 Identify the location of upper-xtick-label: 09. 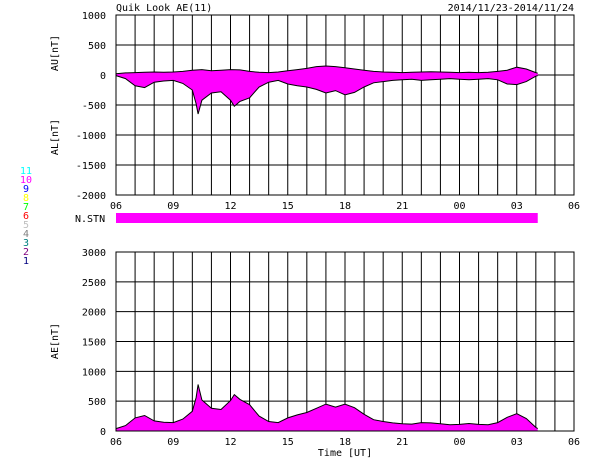
(173, 206).